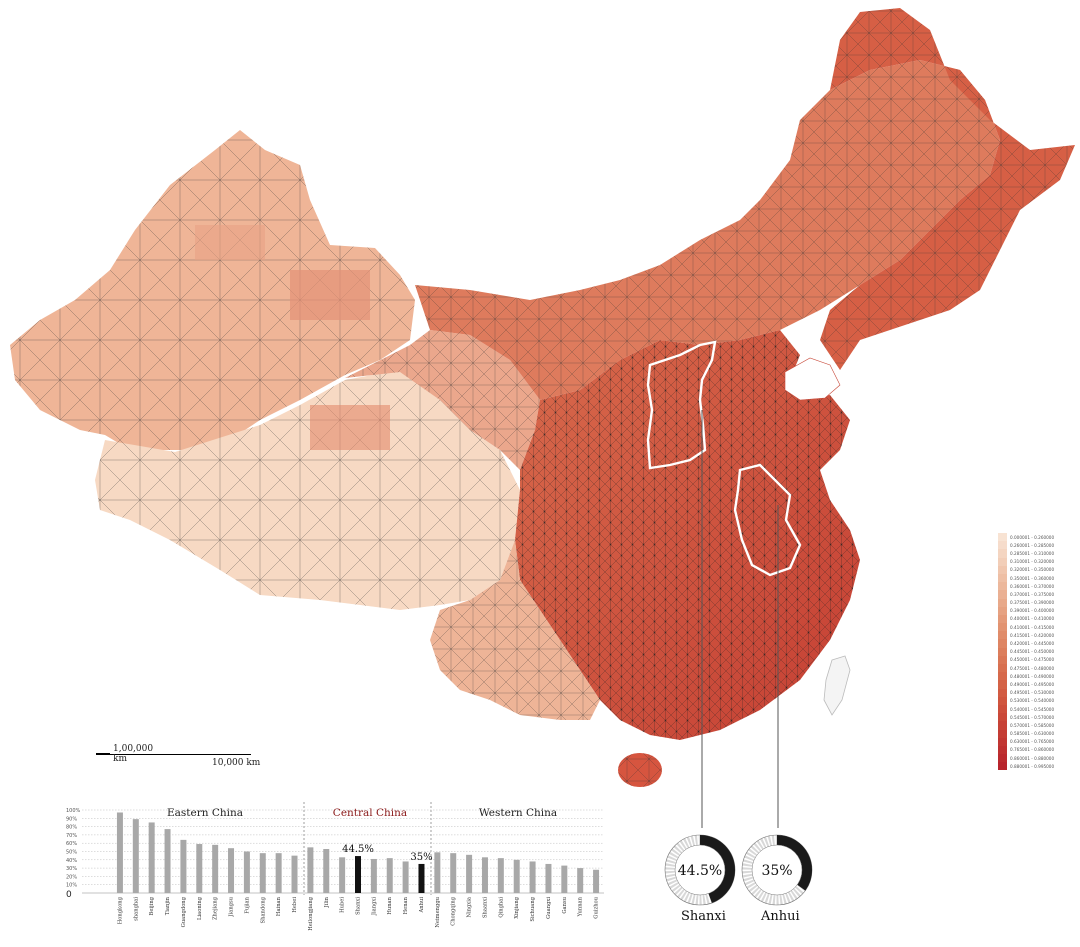 This screenshot has height=947, width=1080. Describe the element at coordinates (1032, 717) in the screenshot. I see `legend-label: 0.545001 - 0.570000` at that location.